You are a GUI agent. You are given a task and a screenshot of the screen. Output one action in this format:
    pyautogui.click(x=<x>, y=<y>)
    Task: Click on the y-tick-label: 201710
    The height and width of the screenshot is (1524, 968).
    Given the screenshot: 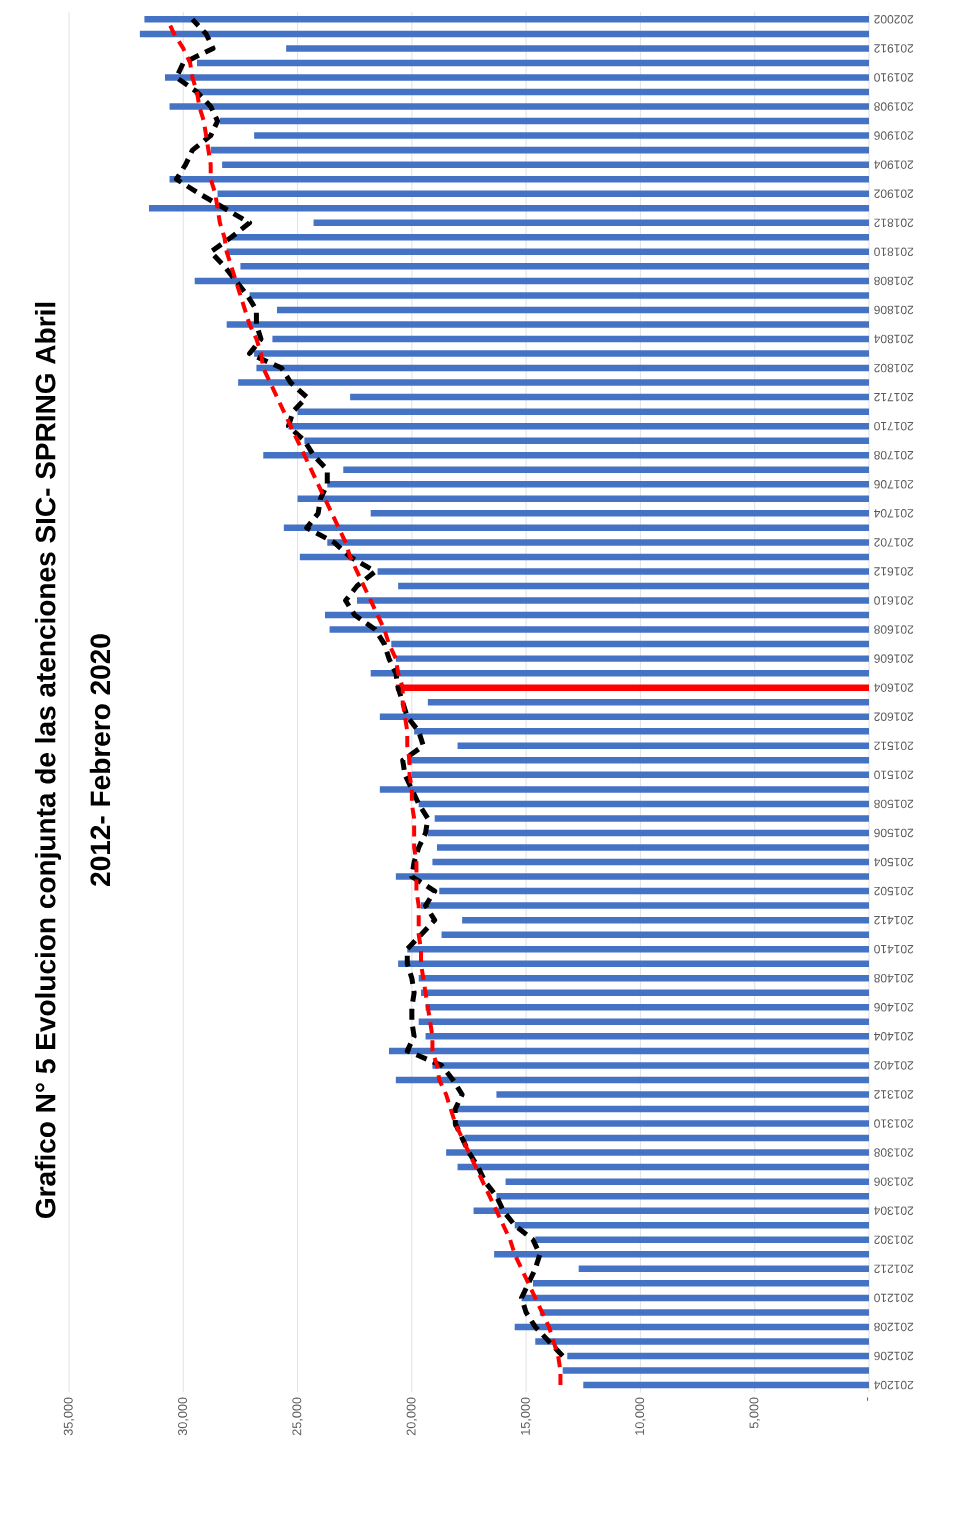 What is the action you would take?
    pyautogui.click(x=894, y=426)
    